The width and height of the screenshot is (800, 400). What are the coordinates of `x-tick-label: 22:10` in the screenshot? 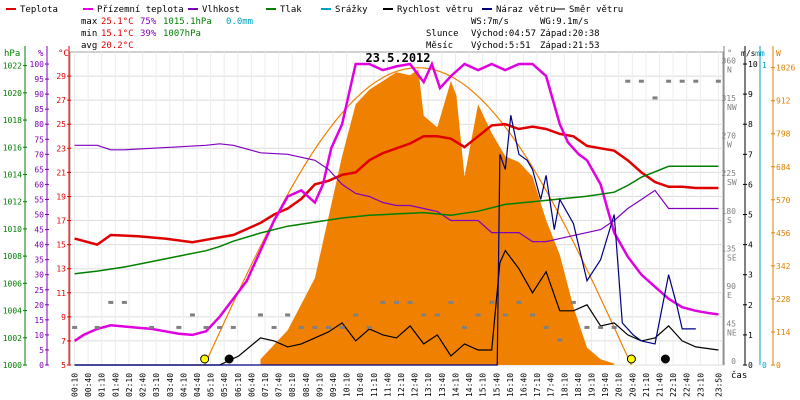 It's located at (673, 385).